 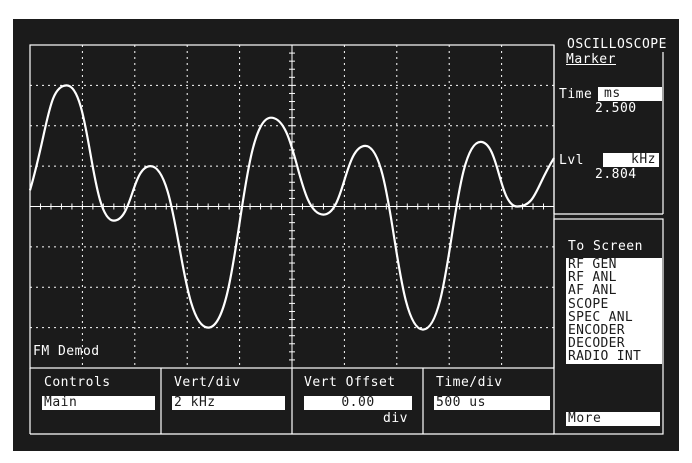 I want to click on marker-title: Marker, so click(x=591, y=59).